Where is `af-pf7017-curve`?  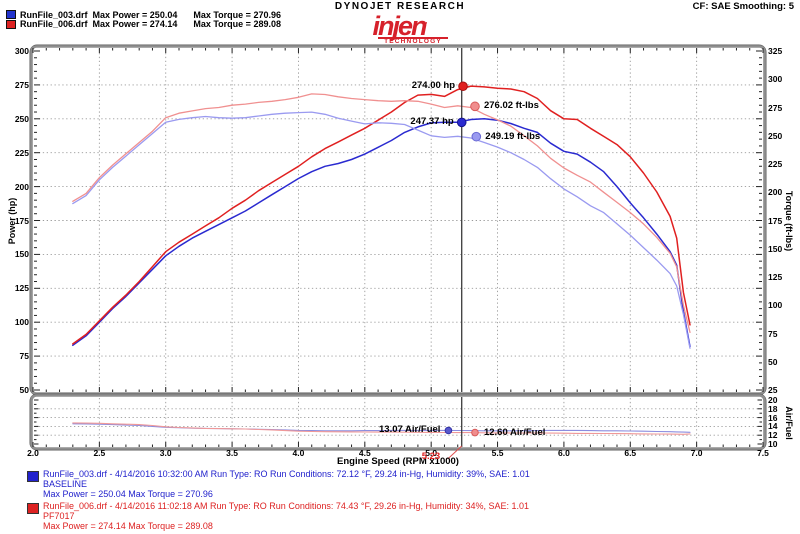 af-pf7017-curve is located at coordinates (381, 428).